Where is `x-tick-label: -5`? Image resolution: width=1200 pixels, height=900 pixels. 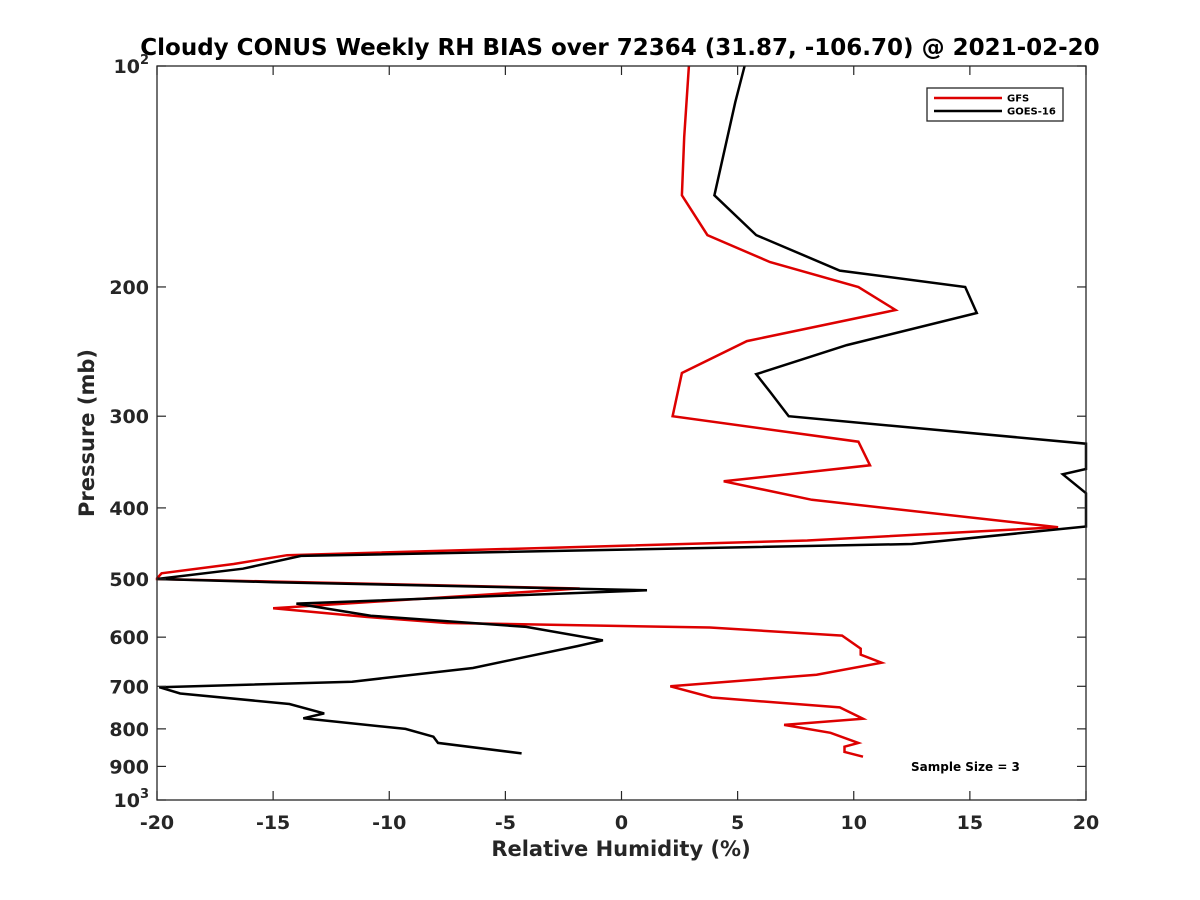 x-tick-label: -5 is located at coordinates (505, 823).